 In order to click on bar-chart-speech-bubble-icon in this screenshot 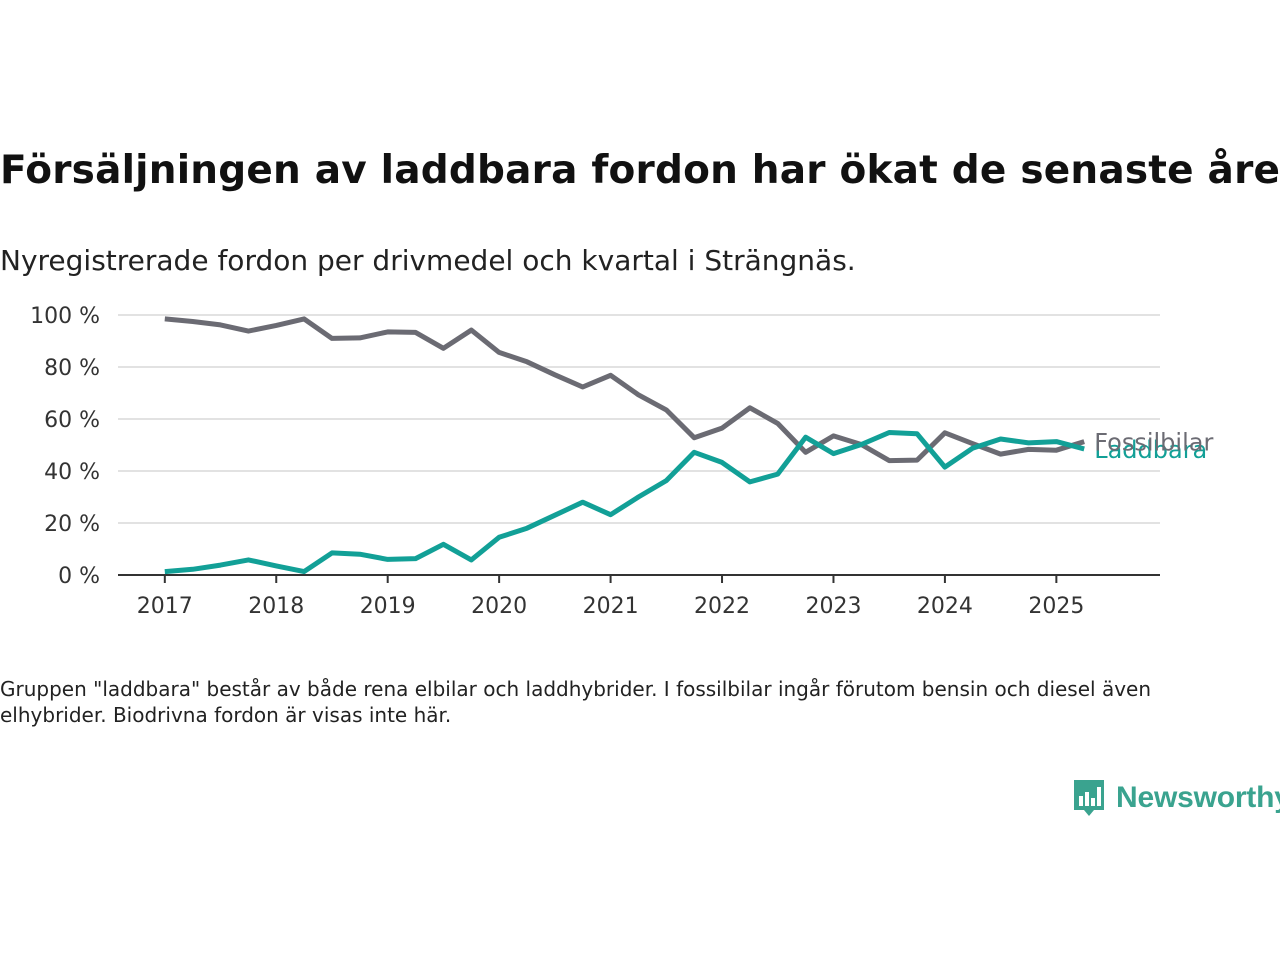, I will do `click(1089, 798)`.